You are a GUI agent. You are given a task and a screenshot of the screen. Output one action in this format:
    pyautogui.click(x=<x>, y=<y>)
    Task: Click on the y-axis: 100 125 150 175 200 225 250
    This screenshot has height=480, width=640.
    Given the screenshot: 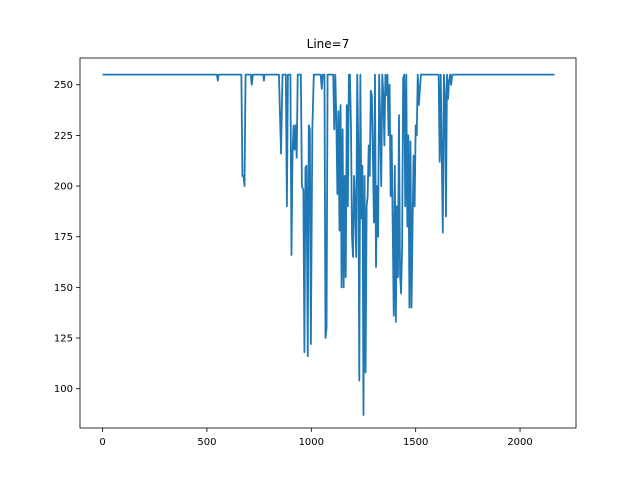 What is the action you would take?
    pyautogui.click(x=67, y=237)
    